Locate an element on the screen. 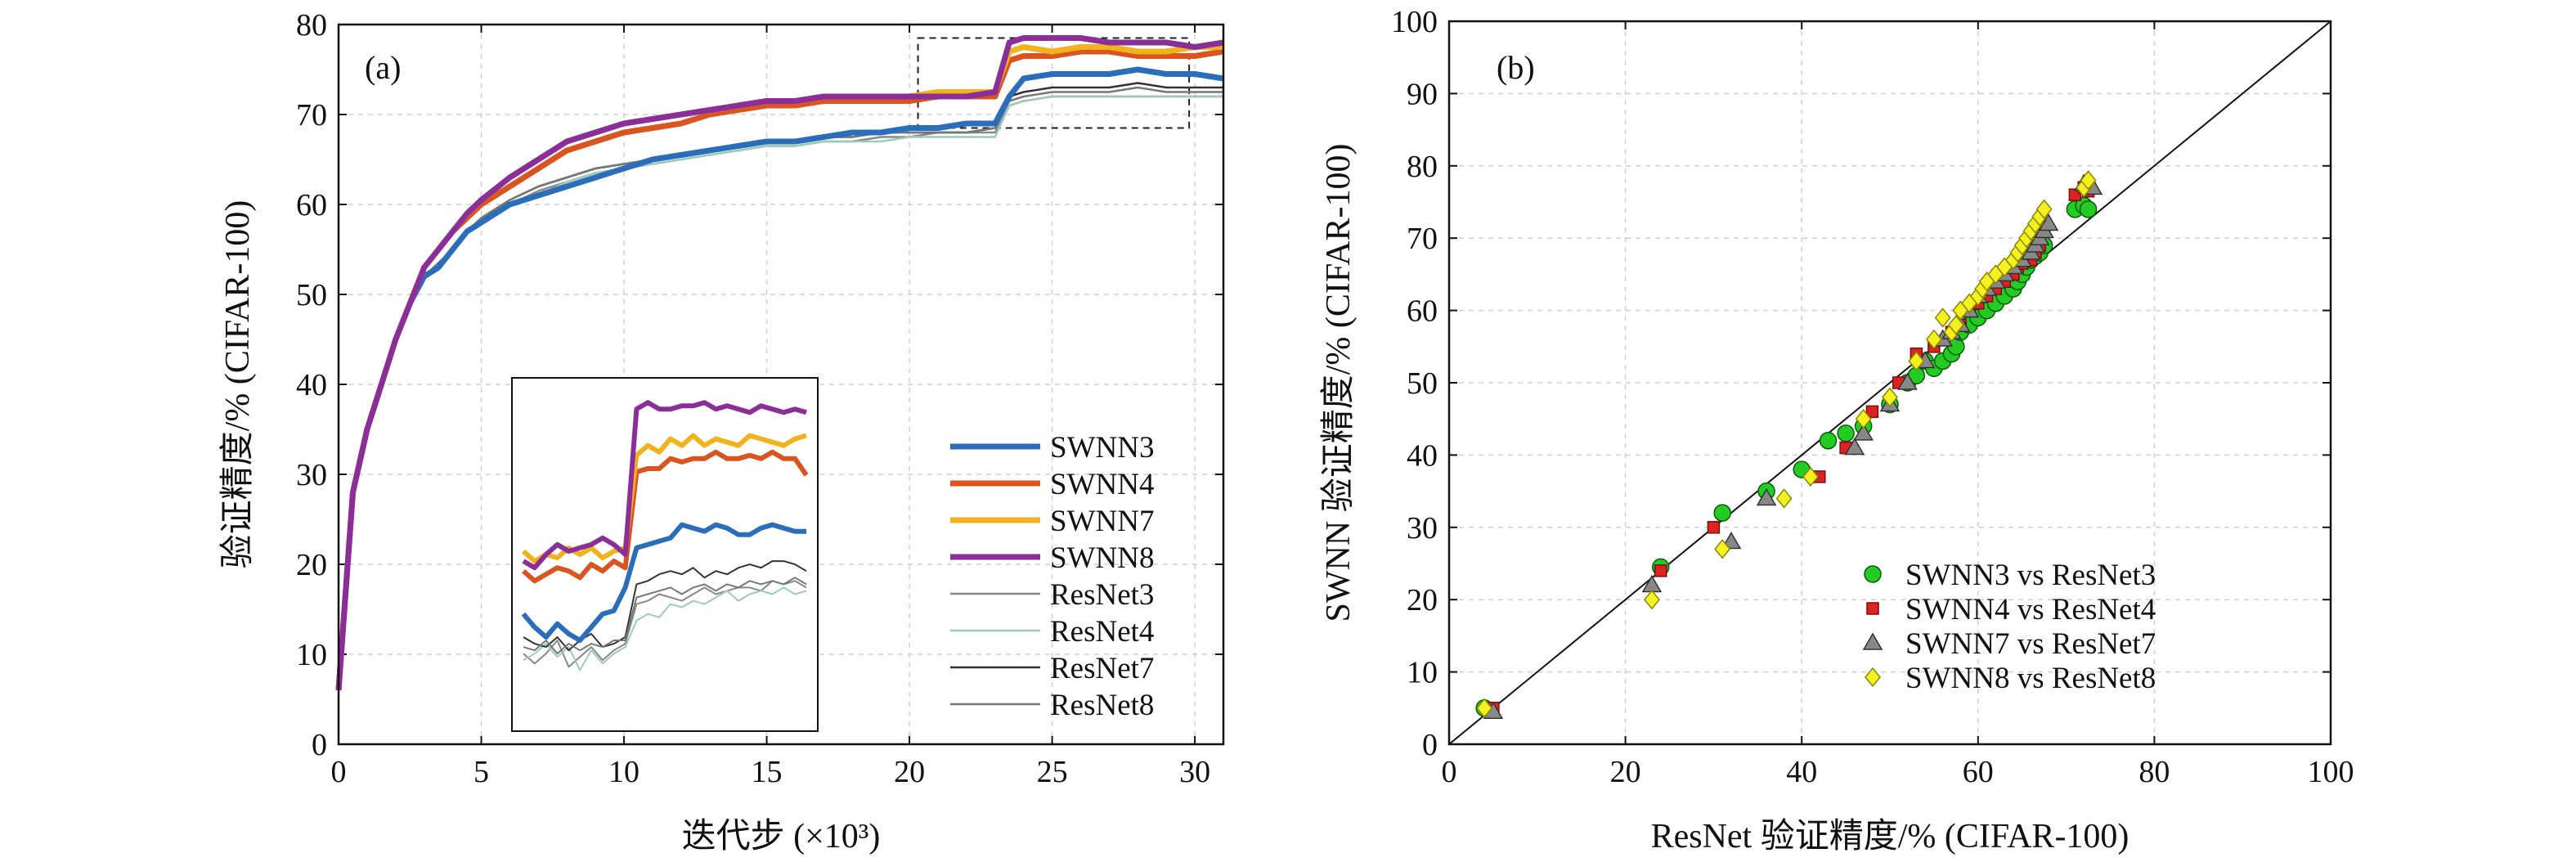 Image resolution: width=2576 pixels, height=862 pixels. a-inset-series-ResNet4 is located at coordinates (665, 628).